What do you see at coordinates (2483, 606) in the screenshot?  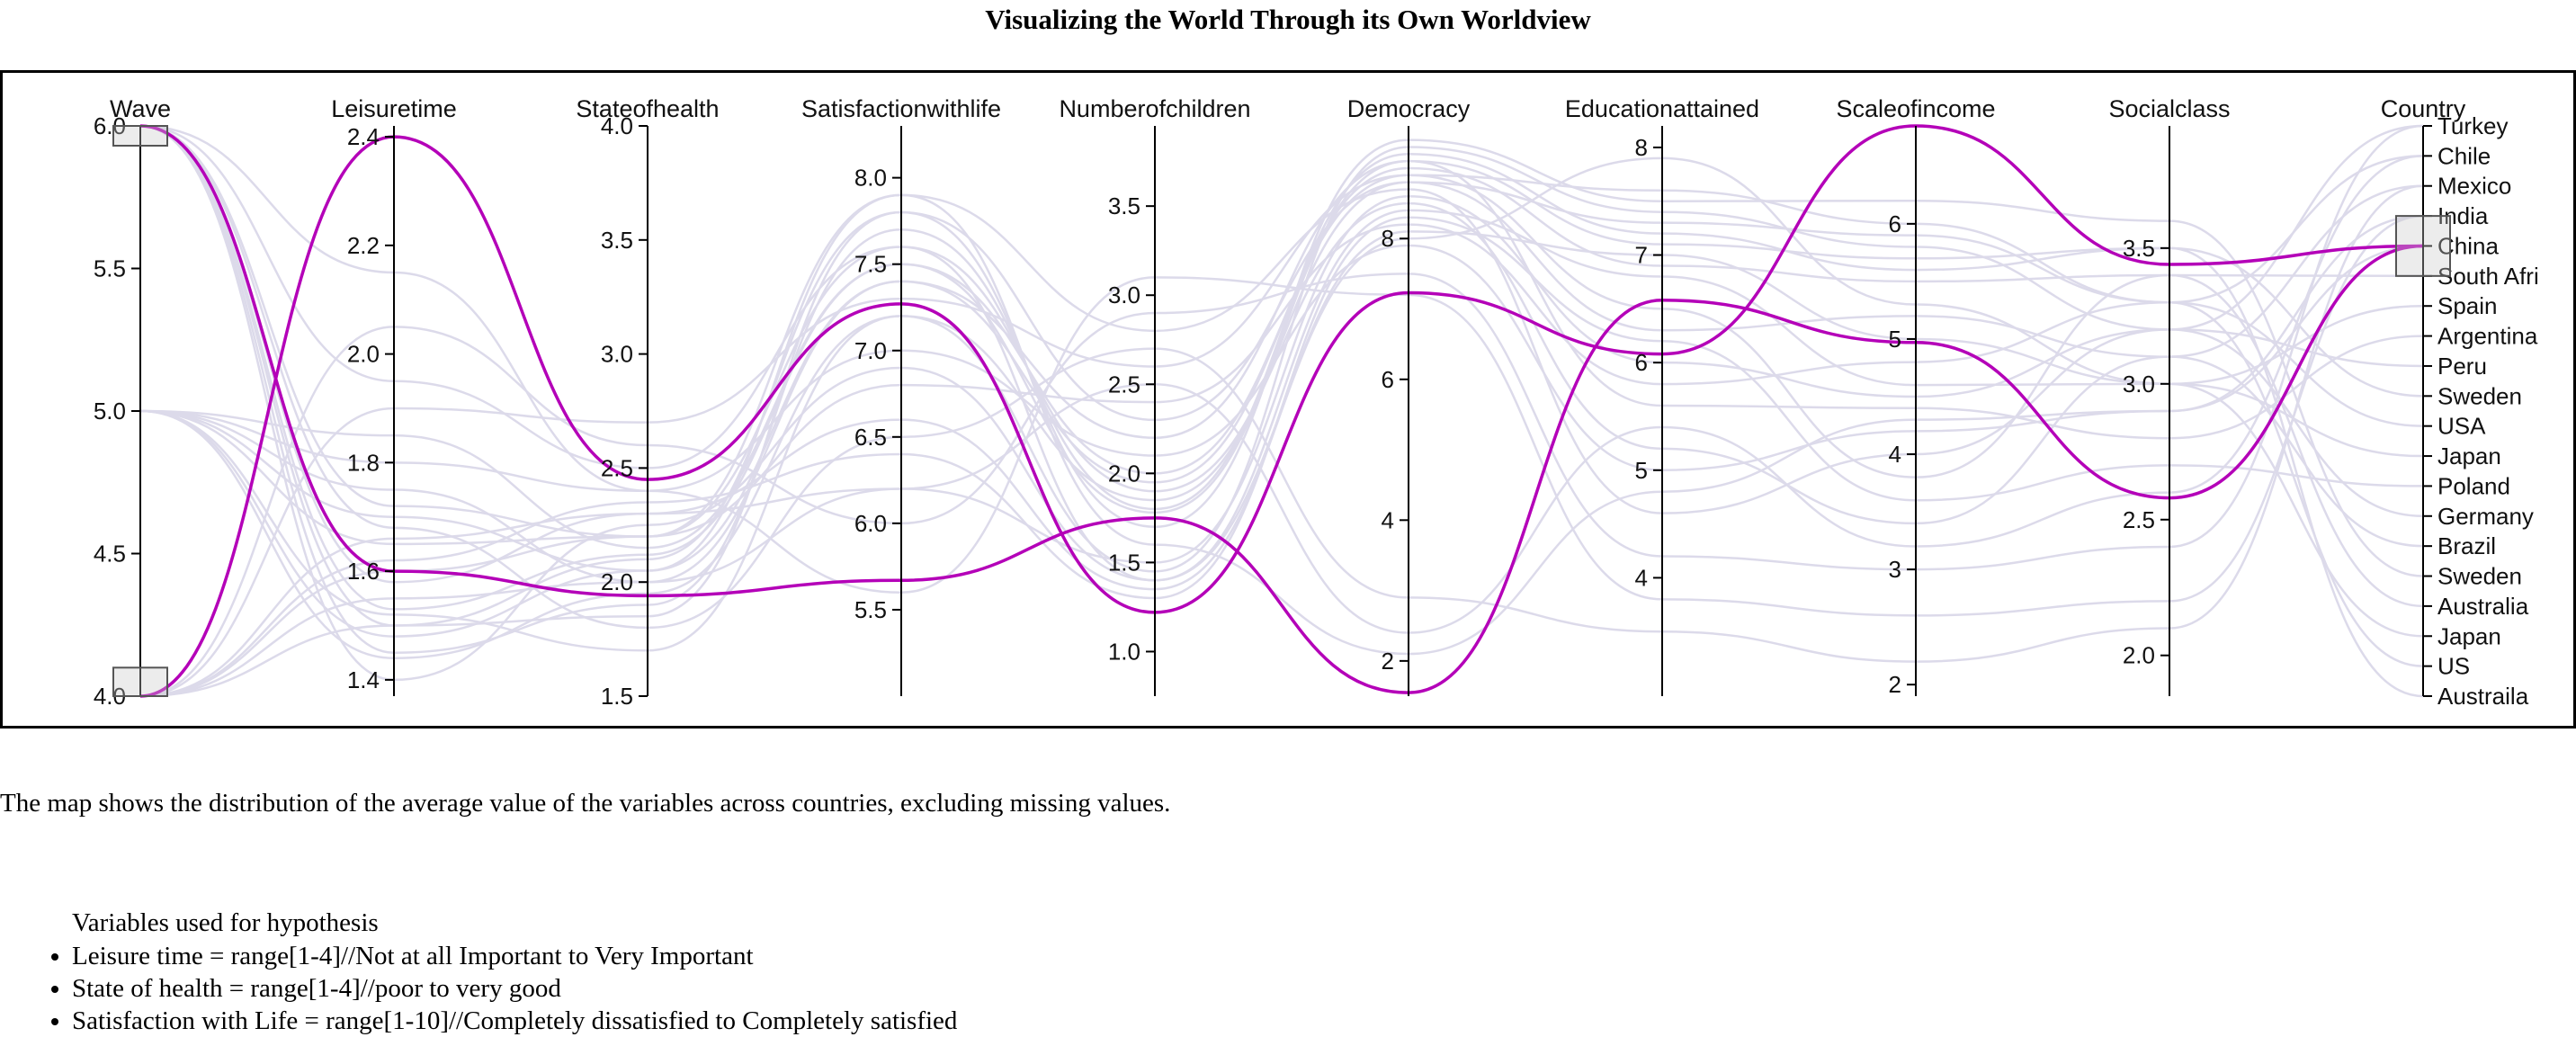 I see `tick-label: Australia` at bounding box center [2483, 606].